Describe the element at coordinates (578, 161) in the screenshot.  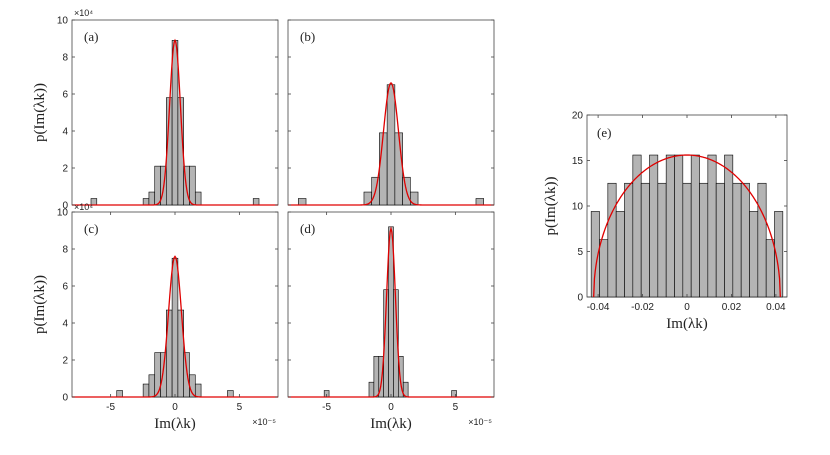
I see `y-tick-label: 15` at that location.